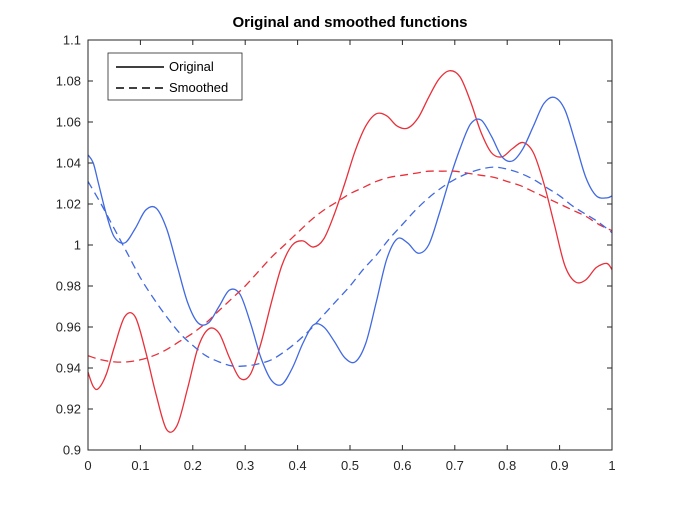  Describe the element at coordinates (68, 163) in the screenshot. I see `y-tick-label: 1.04` at that location.